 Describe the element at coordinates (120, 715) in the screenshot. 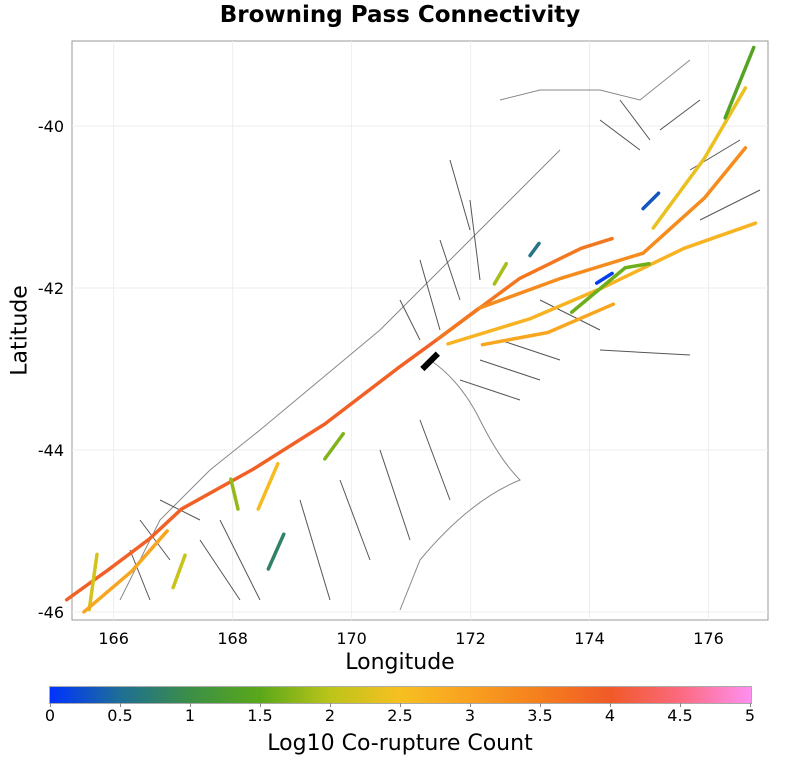

I see `colorbar-tick-label: 0.5` at that location.